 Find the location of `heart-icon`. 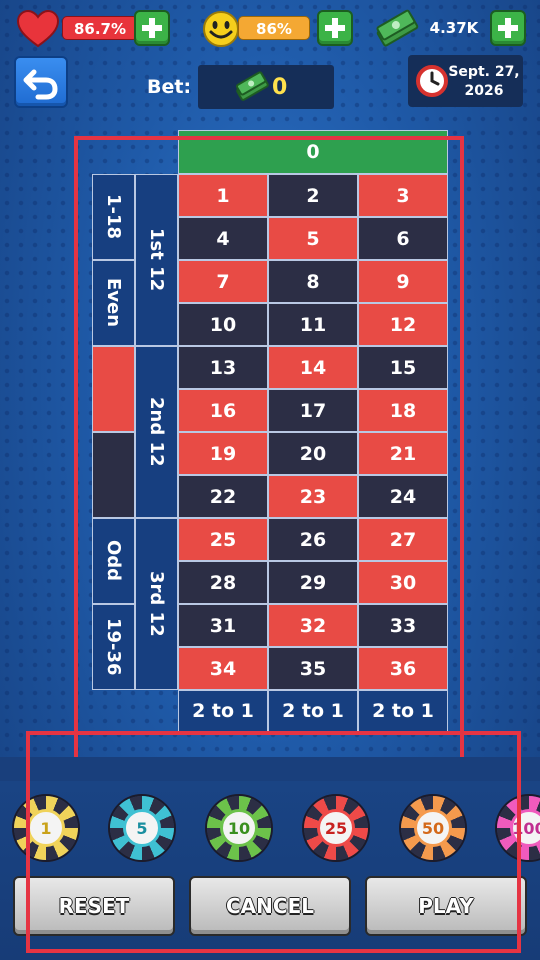

heart-icon is located at coordinates (38, 29).